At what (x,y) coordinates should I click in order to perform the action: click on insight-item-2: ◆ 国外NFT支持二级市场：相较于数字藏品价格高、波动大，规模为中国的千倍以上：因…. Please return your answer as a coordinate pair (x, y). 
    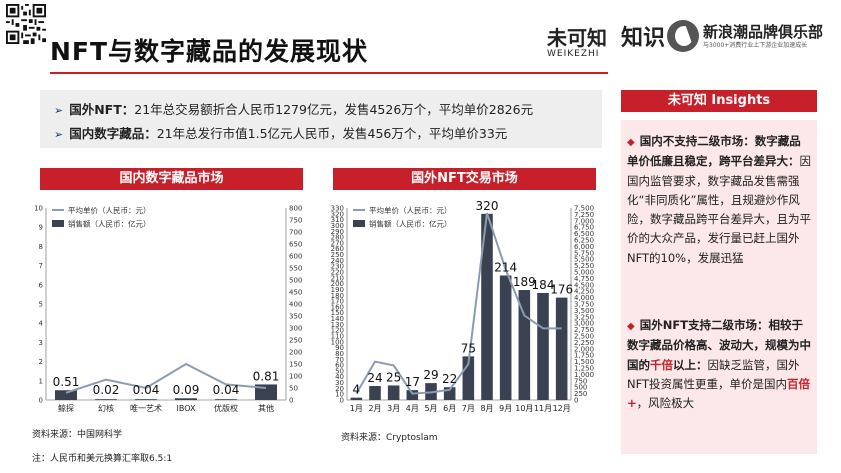
    Looking at the image, I should click on (719, 364).